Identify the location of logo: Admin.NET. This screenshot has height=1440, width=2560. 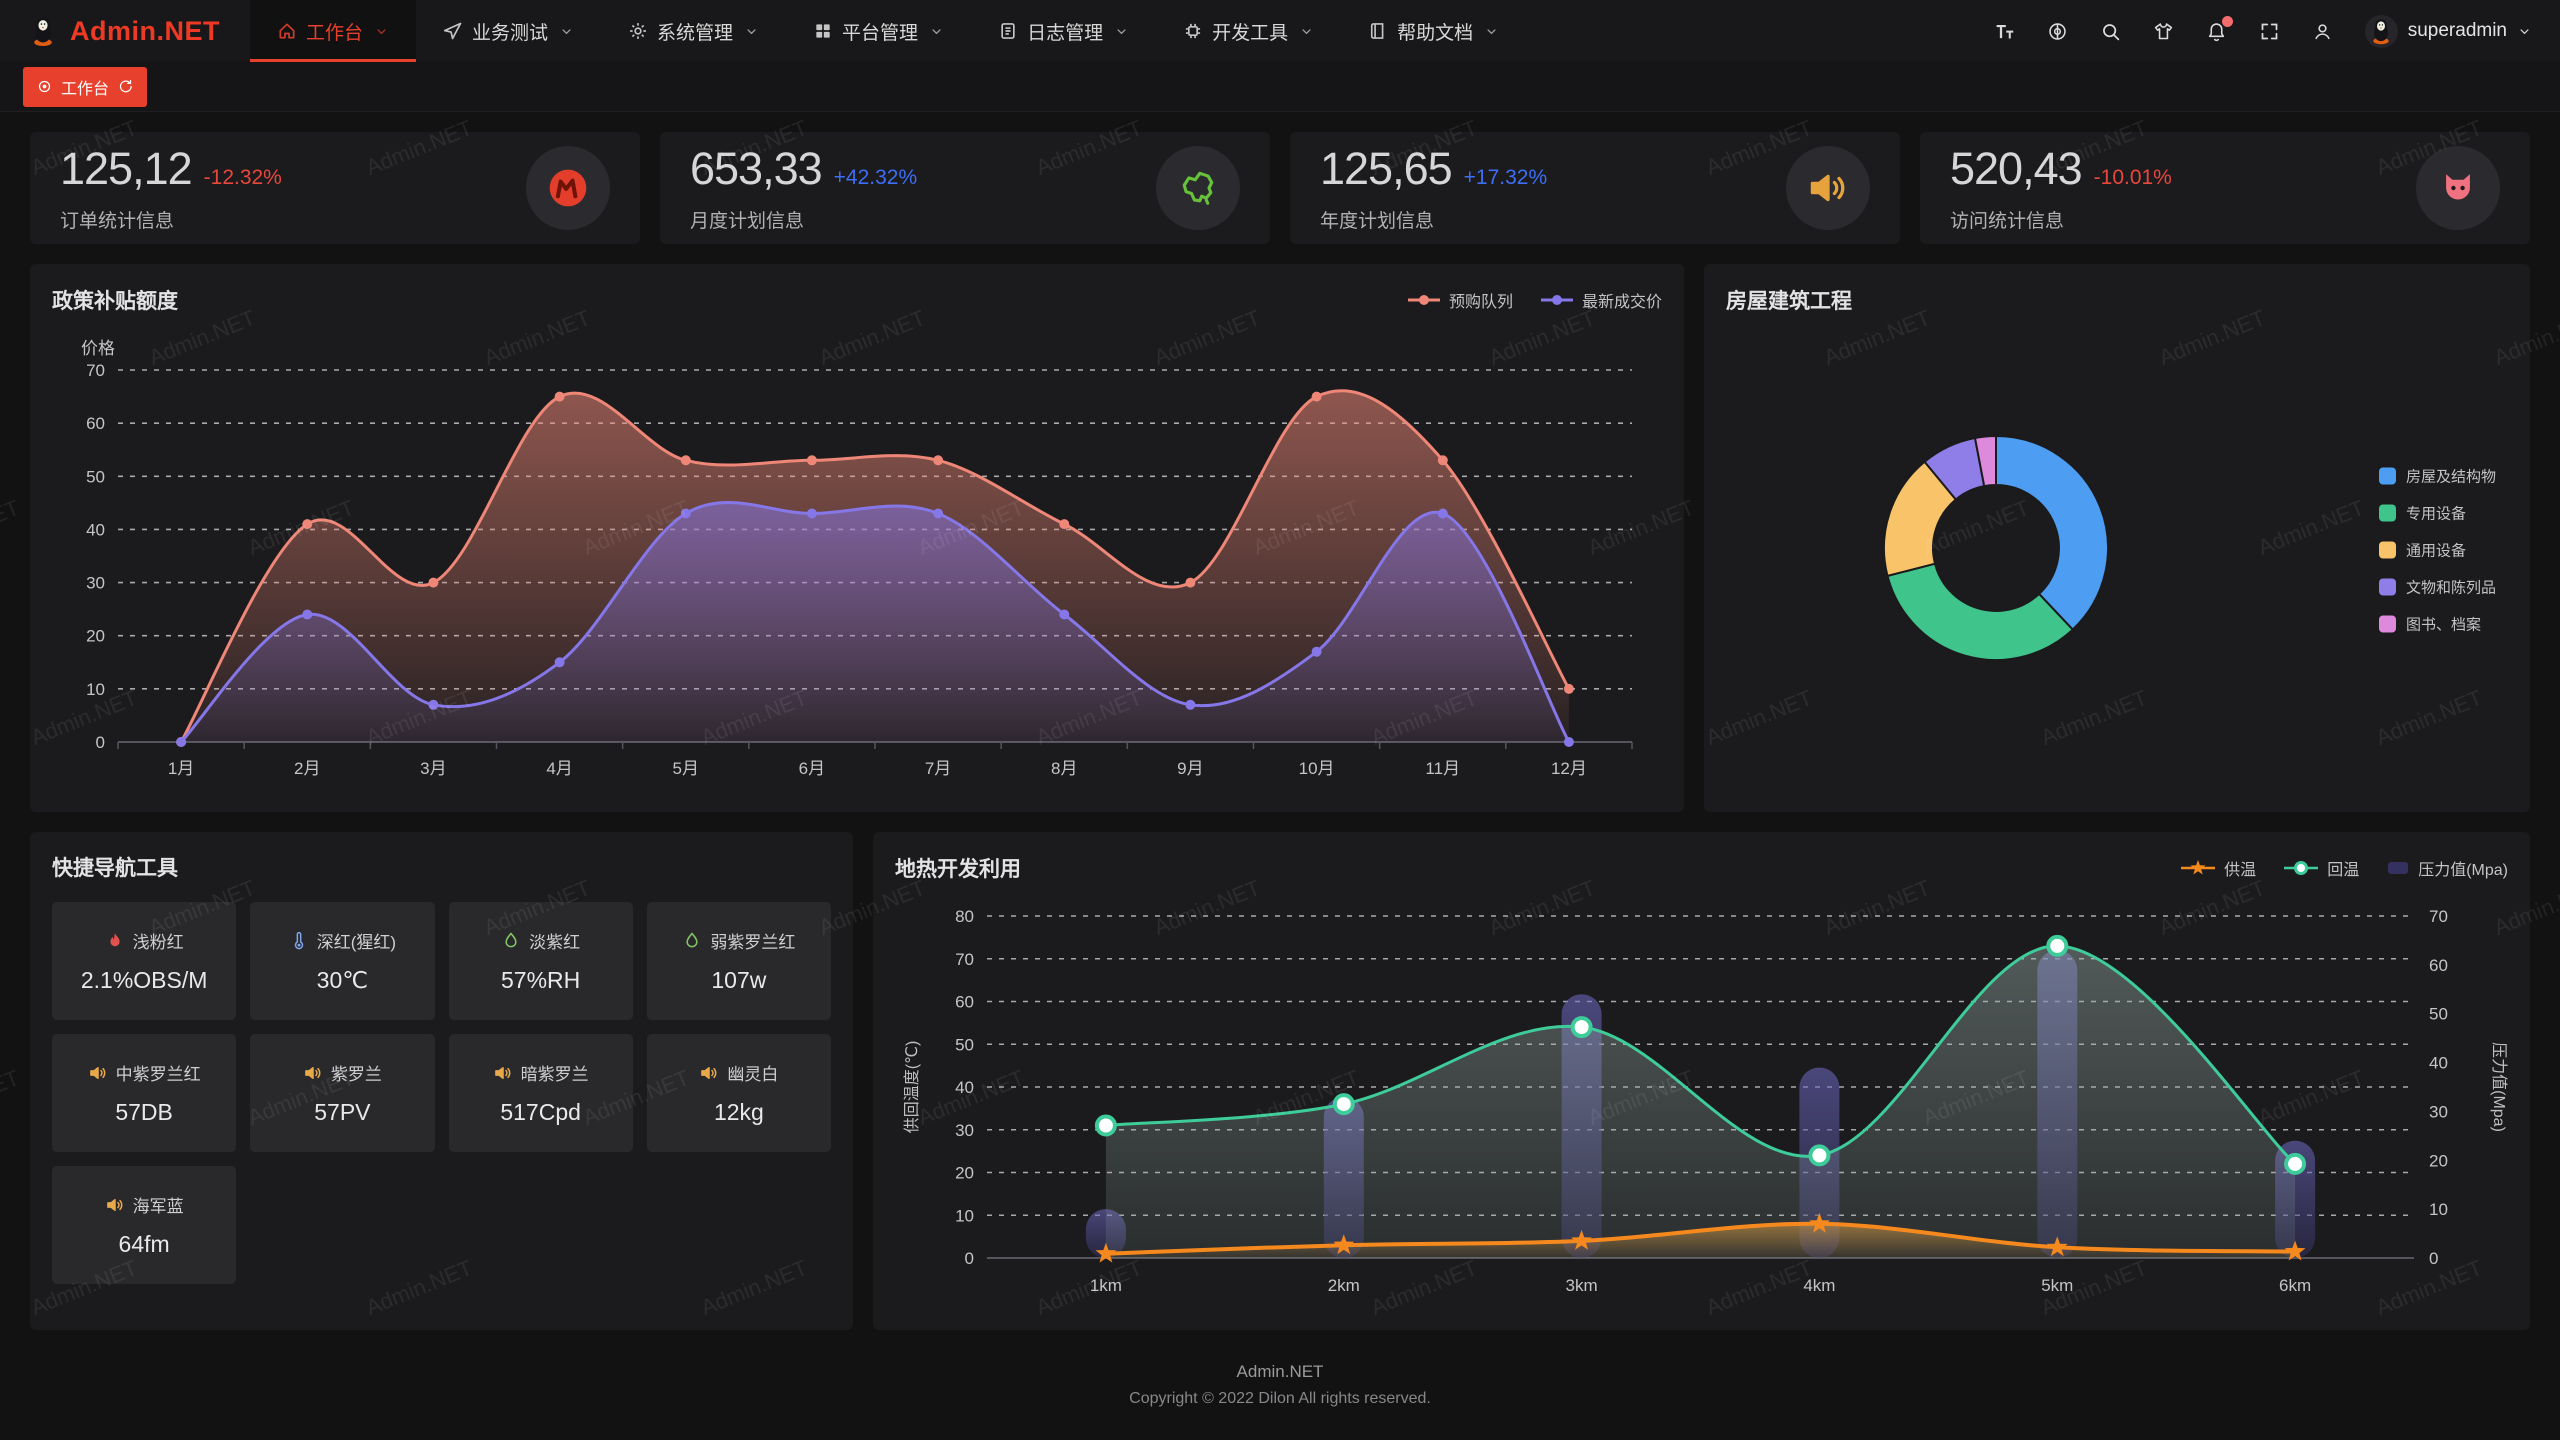
(125, 31).